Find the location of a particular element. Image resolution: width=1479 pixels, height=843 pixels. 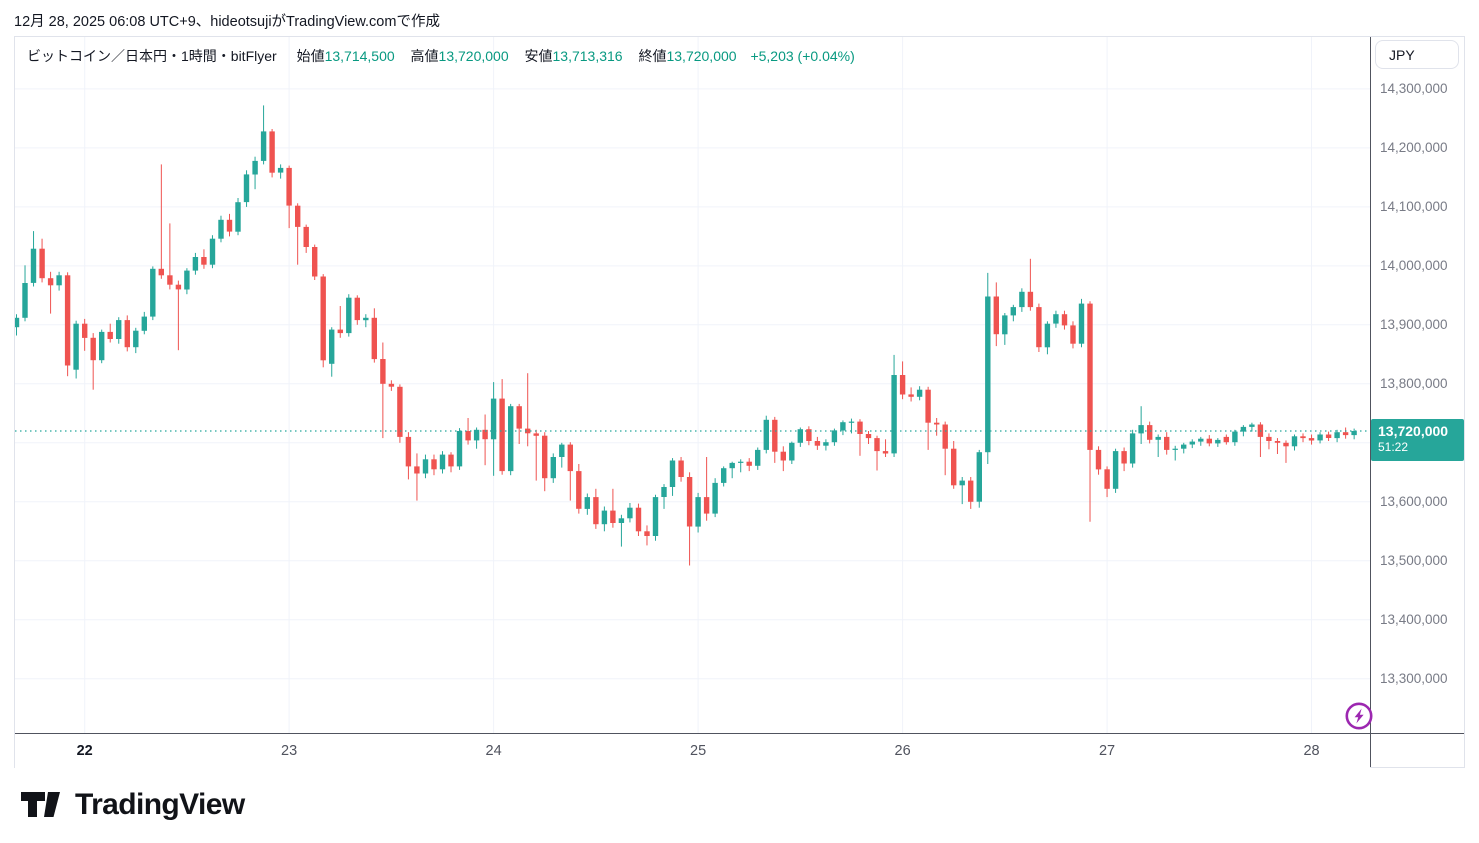

currency-label: JPY is located at coordinates (1402, 54).